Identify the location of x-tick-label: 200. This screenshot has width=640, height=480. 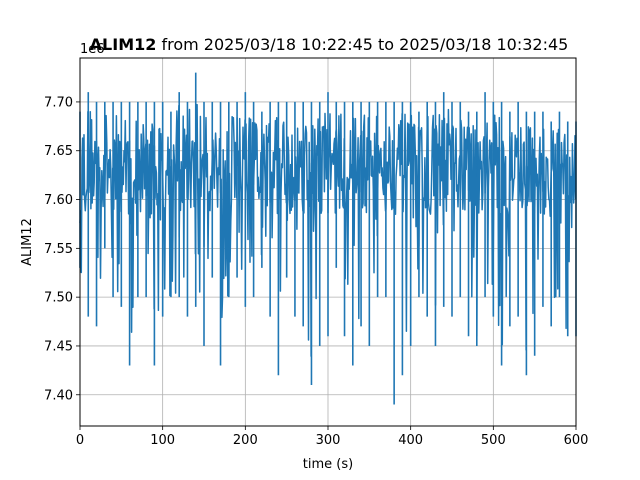
(245, 440).